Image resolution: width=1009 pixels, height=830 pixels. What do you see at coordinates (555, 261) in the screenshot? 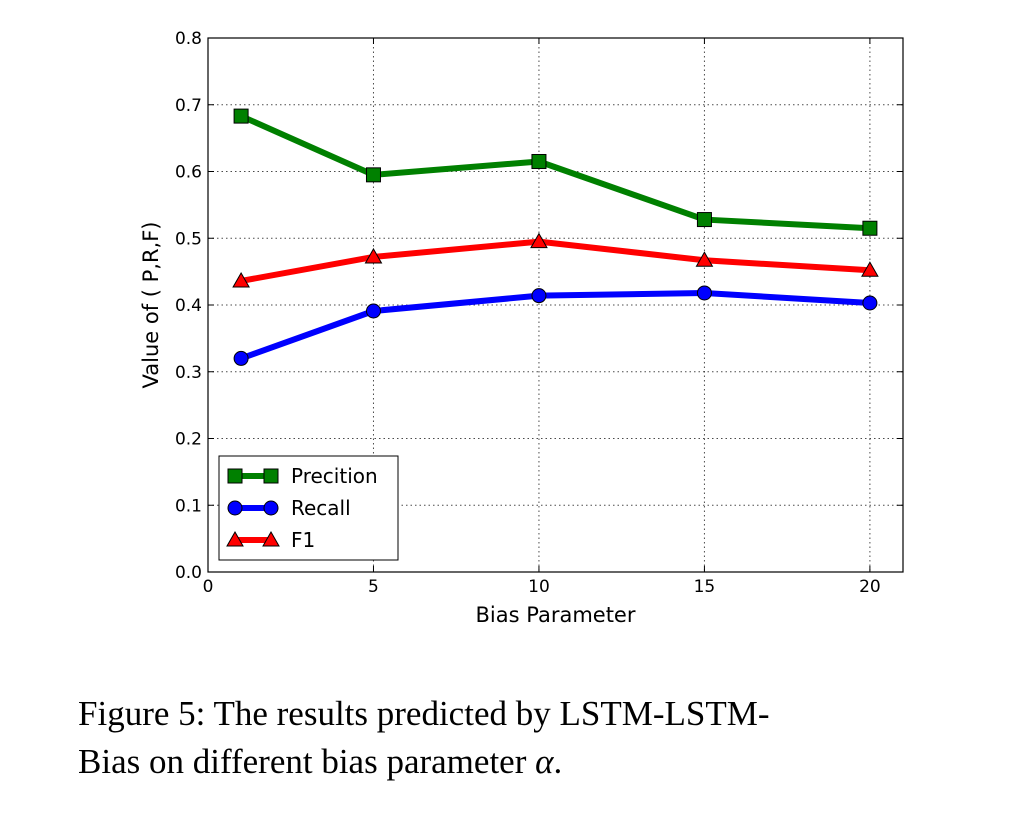
I see `series-line-f1` at bounding box center [555, 261].